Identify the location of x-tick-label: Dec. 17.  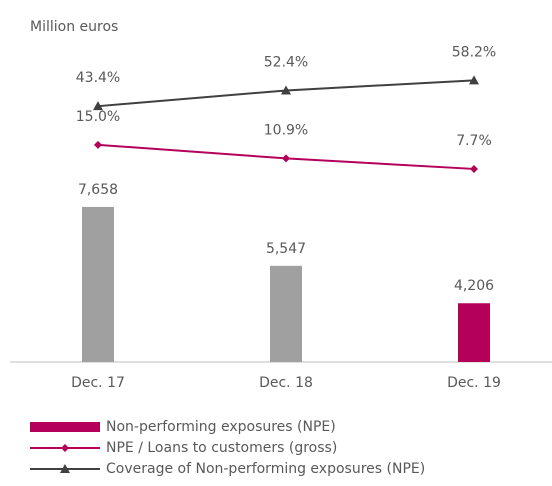
(98, 383).